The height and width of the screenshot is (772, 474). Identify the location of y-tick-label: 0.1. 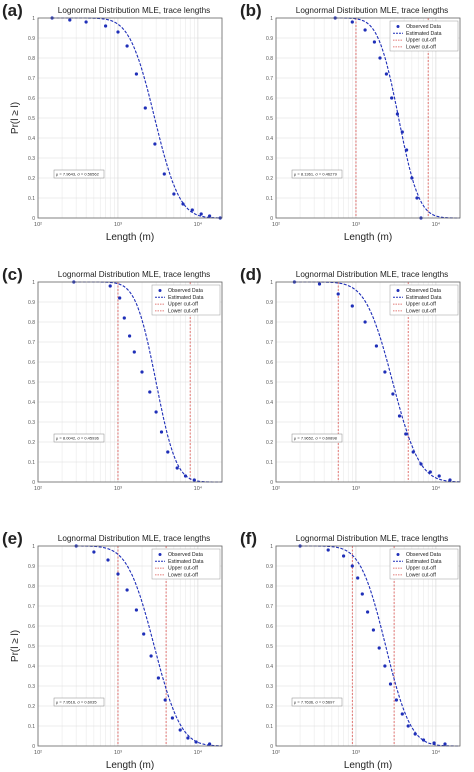
(31, 727).